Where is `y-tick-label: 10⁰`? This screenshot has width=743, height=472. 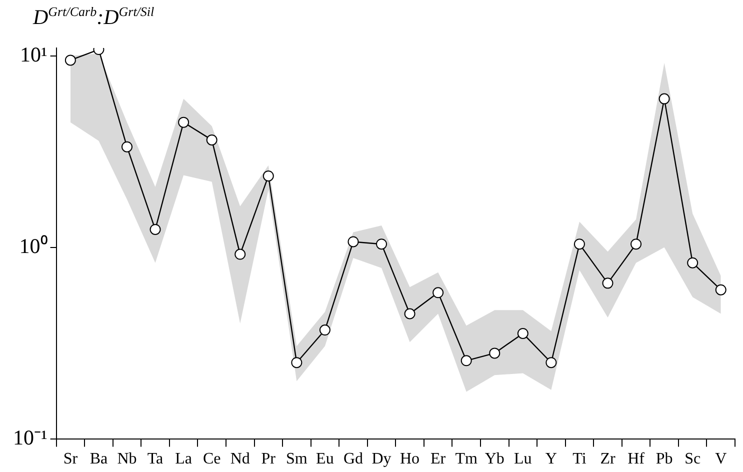 y-tick-label: 10⁰ is located at coordinates (33, 246).